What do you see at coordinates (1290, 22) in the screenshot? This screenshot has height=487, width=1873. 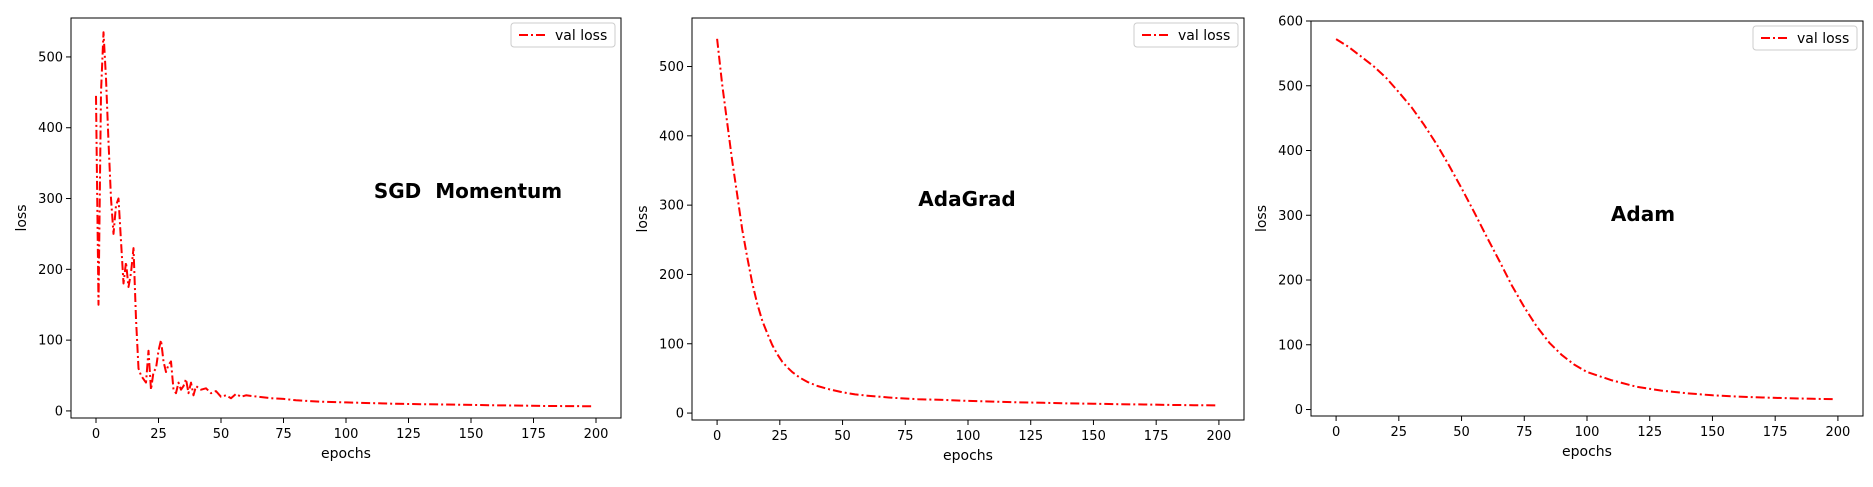 I see `y-tick-label: 600` at bounding box center [1290, 22].